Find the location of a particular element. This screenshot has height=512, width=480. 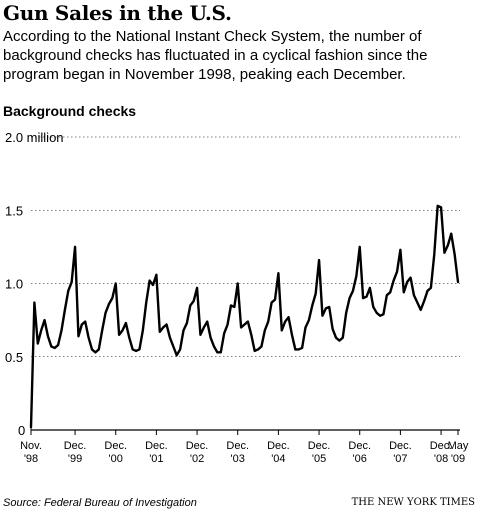

y-tick-label: 0 is located at coordinates (21, 430).